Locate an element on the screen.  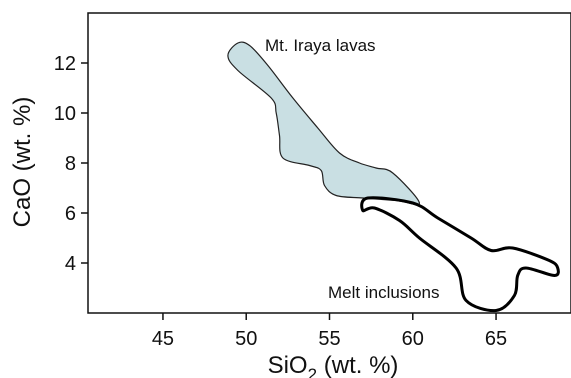
y-tick-label: 4 is located at coordinates (70, 264).